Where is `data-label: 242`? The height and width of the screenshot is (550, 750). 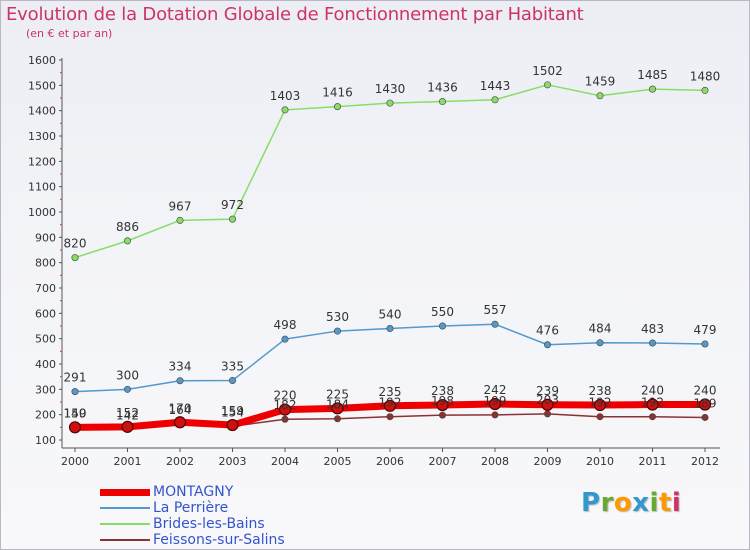 data-label: 242 is located at coordinates (495, 390).